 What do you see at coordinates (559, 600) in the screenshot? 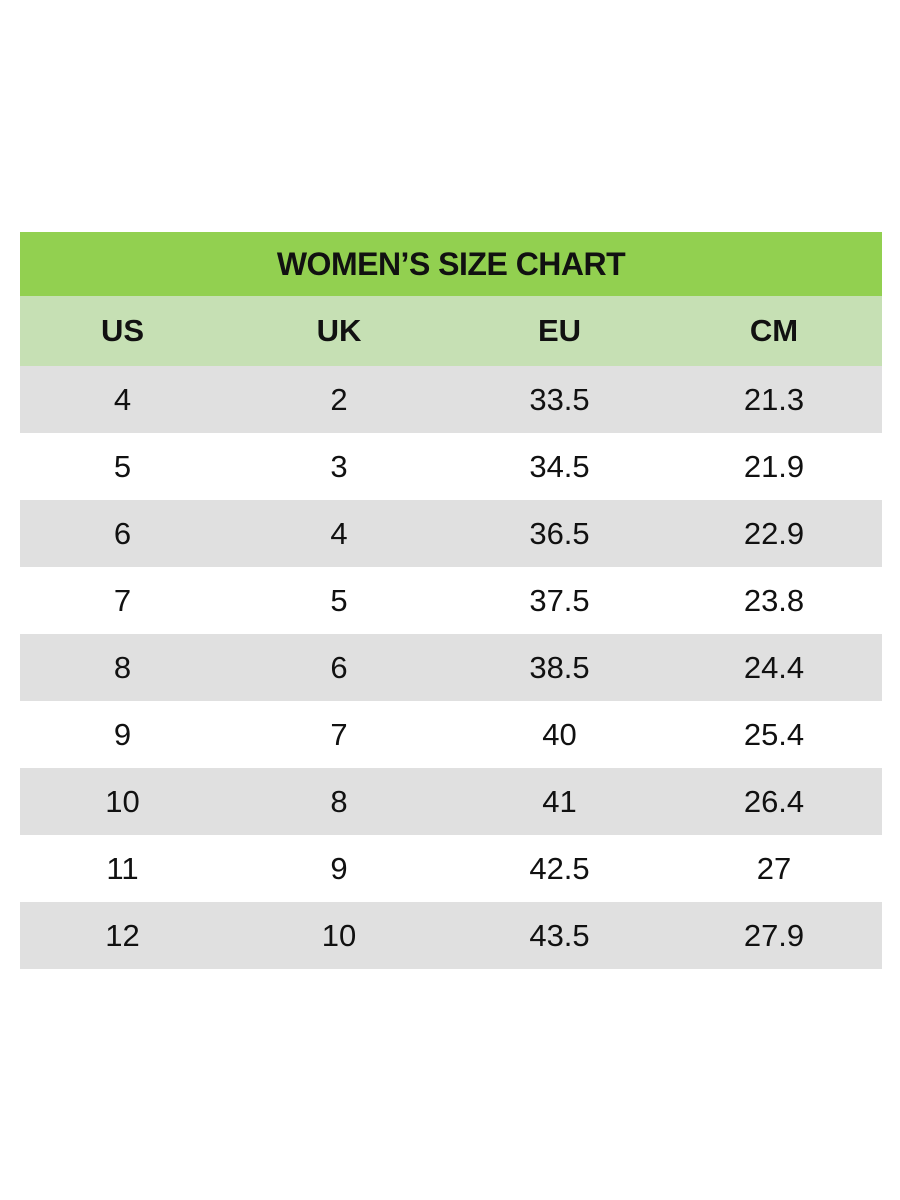
I see `cell-eu: 37.5` at bounding box center [559, 600].